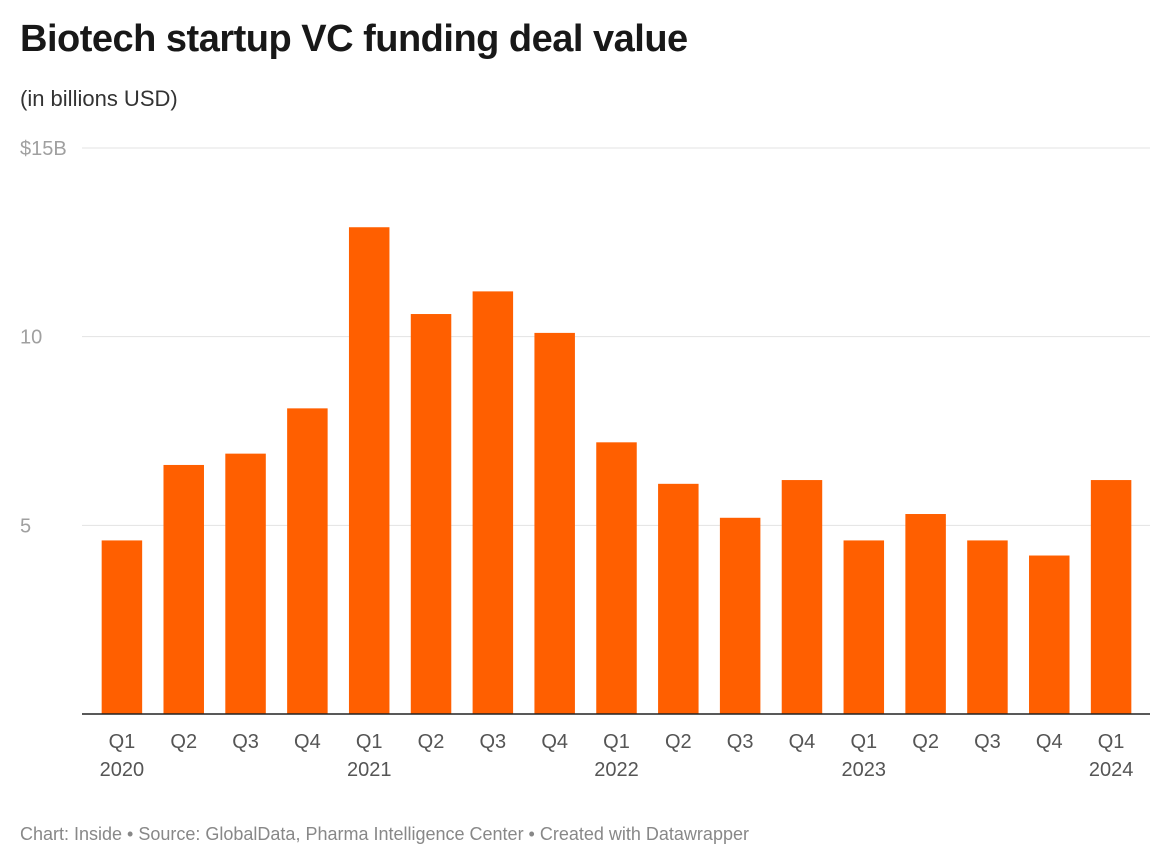  What do you see at coordinates (99, 98) in the screenshot?
I see `chart-subtitle: (in billions USD)` at bounding box center [99, 98].